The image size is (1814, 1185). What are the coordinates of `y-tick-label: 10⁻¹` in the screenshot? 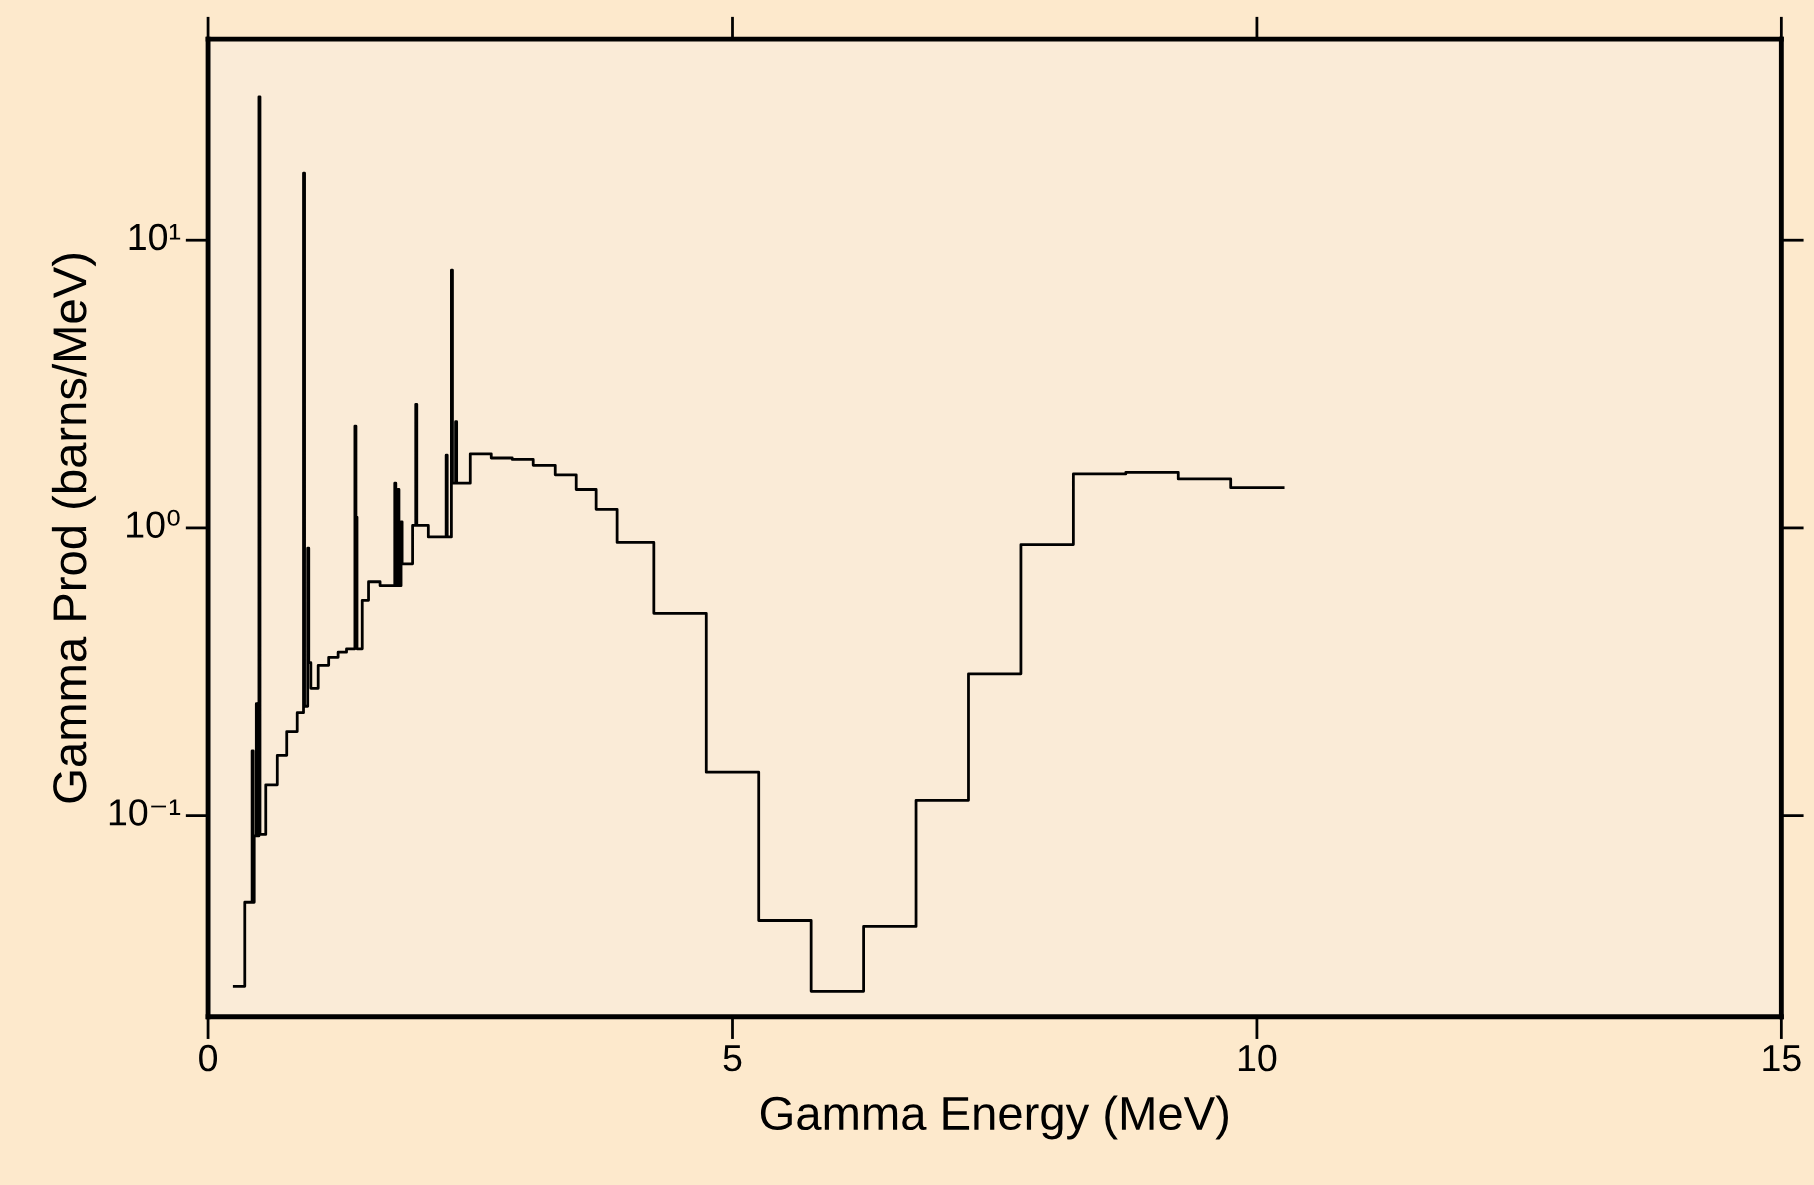 It's located at (145, 812).